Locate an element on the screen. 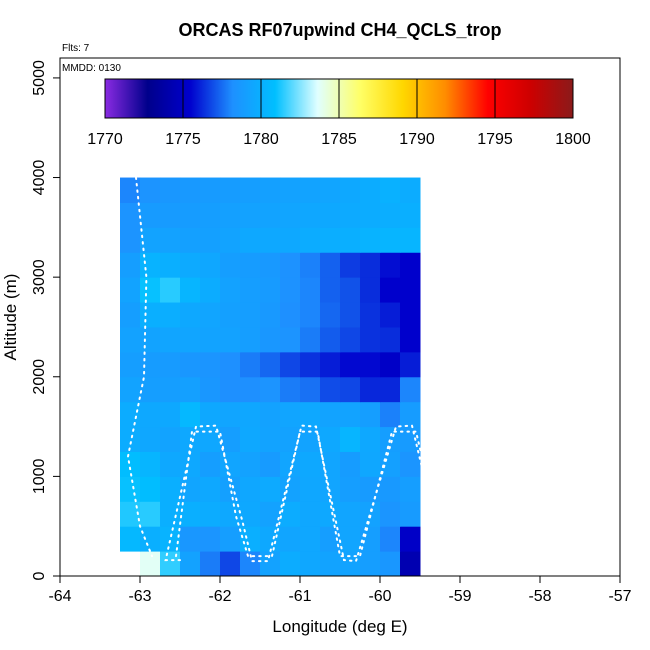 The height and width of the screenshot is (650, 650). x-axis: -64 -63 -62 -61 -60 -59 -58 -57 is located at coordinates (340, 590).